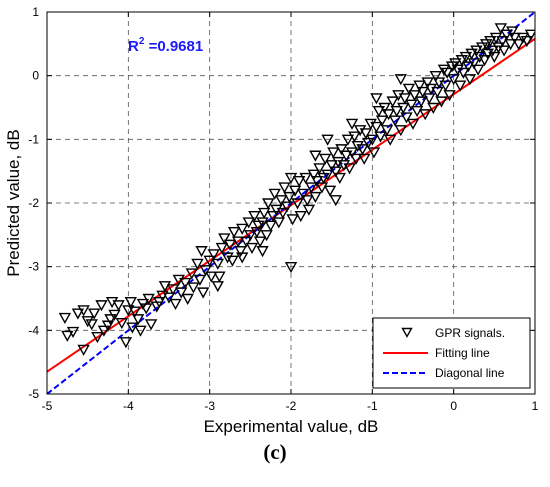 Image resolution: width=550 pixels, height=487 pixels. Describe the element at coordinates (128, 406) in the screenshot. I see `x-tick-label: -4` at that location.